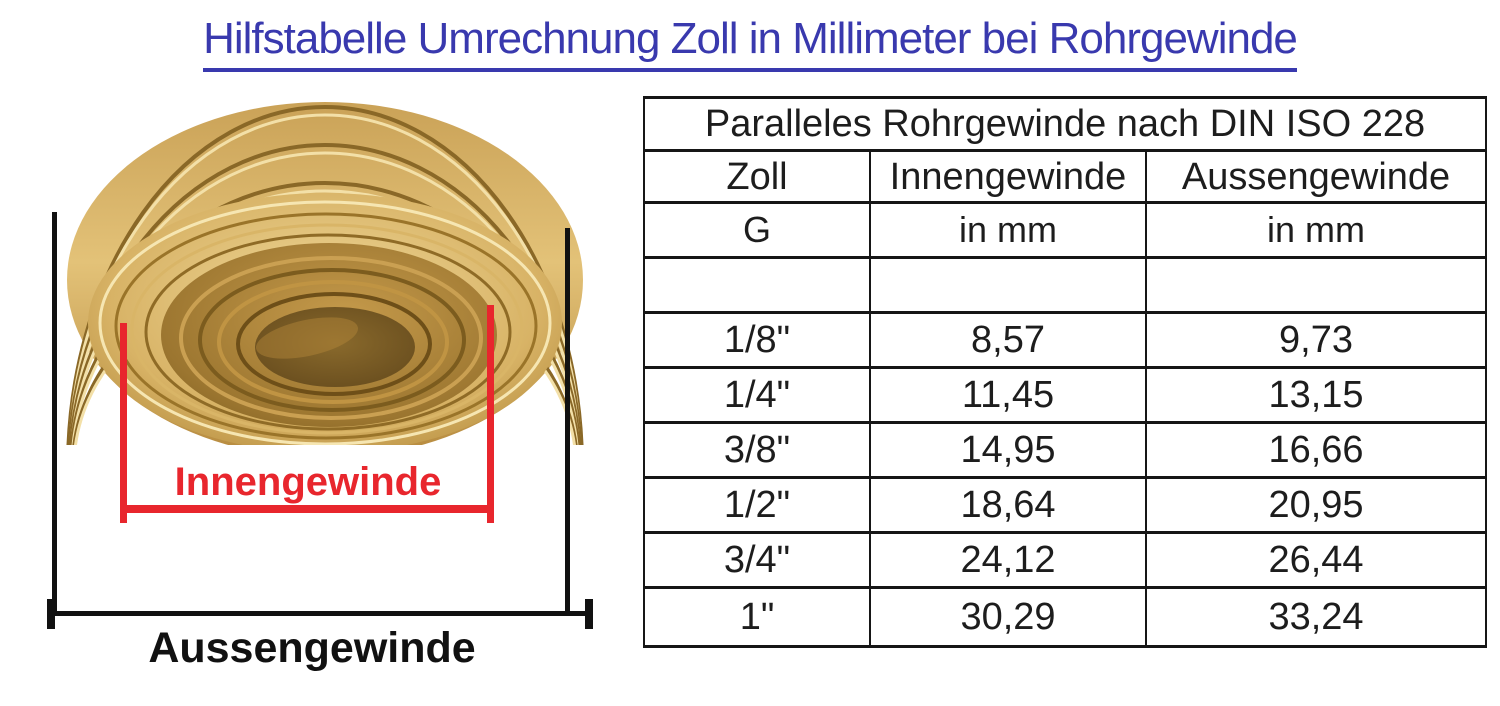 Image resolution: width=1500 pixels, height=706 pixels. Describe the element at coordinates (1316, 395) in the screenshot. I see `cell-aussengewinde: 13,15` at that location.